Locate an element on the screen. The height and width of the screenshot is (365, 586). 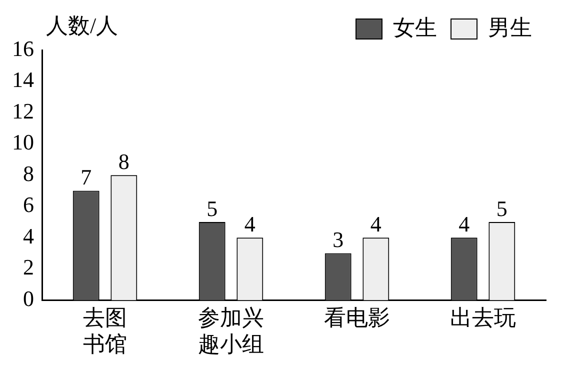
data-label: 3 is located at coordinates (338, 239).